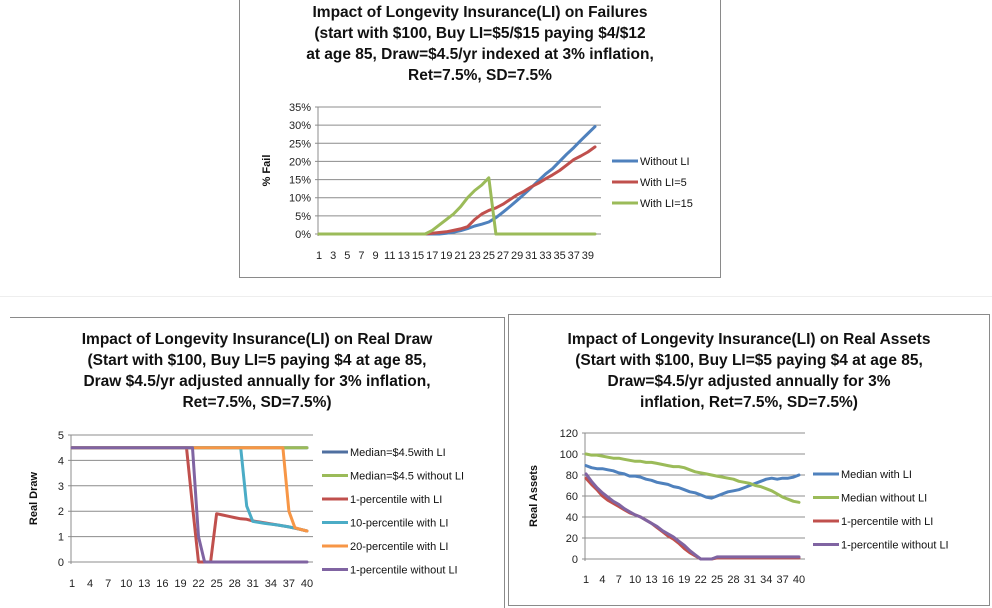  Describe the element at coordinates (460, 256) in the screenshot. I see `x-tick-label: 21` at that location.